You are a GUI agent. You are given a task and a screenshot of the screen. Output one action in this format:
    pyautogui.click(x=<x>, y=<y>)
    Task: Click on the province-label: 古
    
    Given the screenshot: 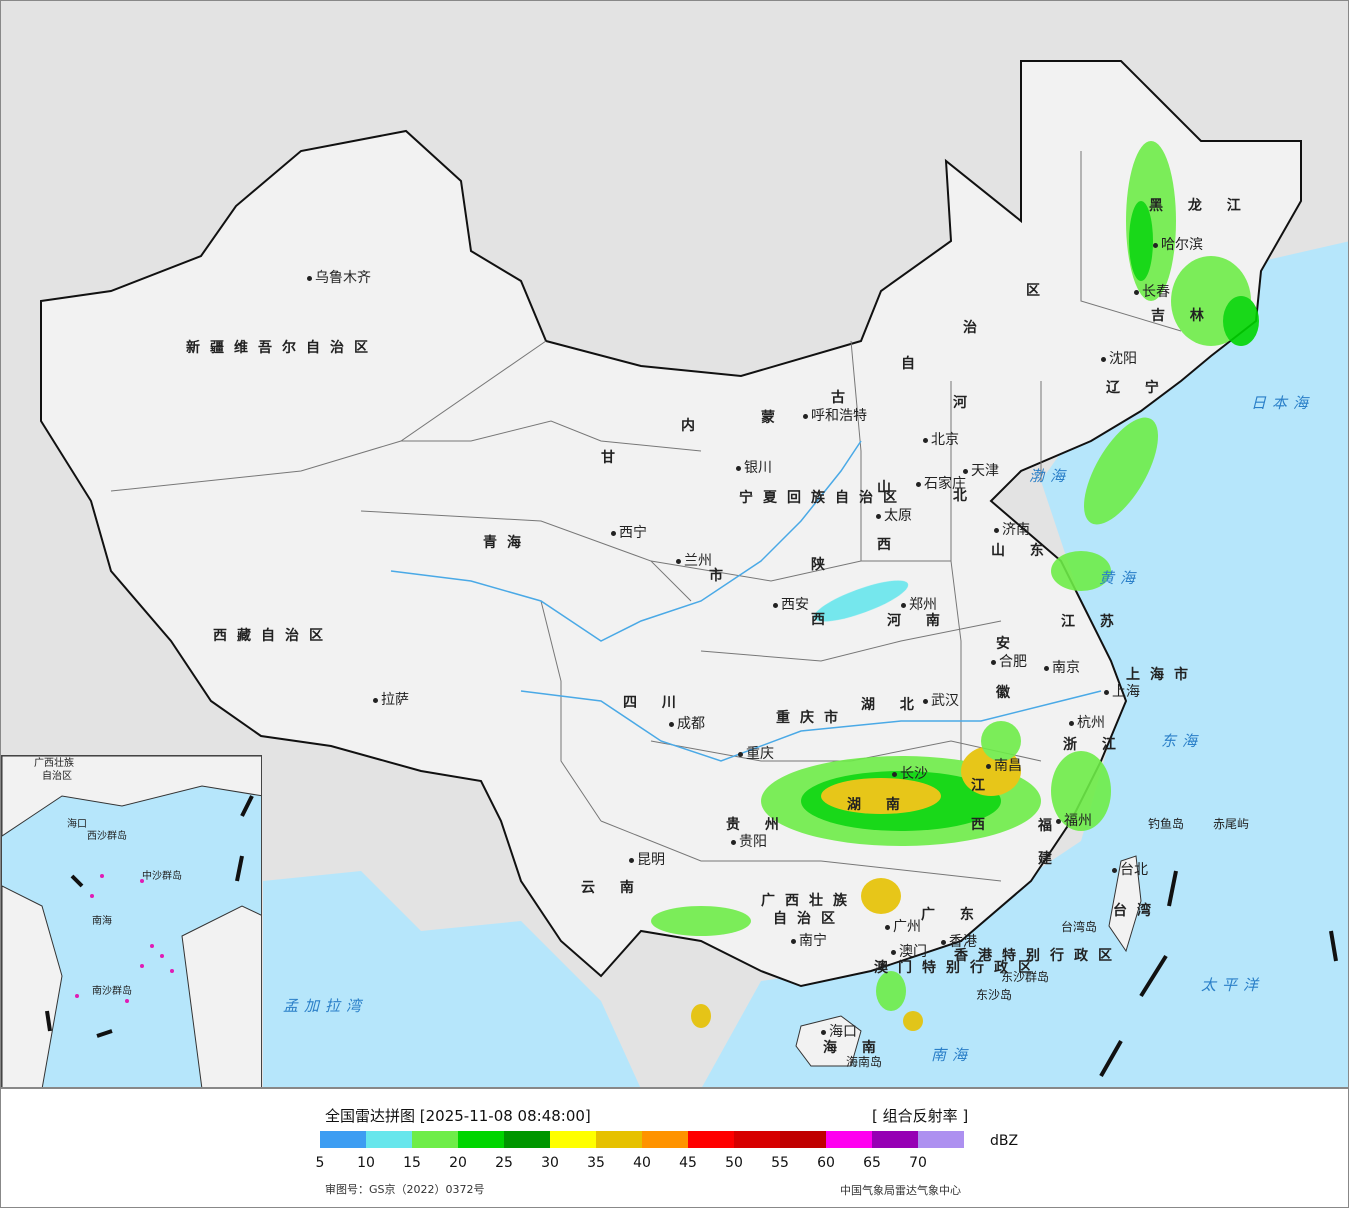 What is the action you would take?
    pyautogui.click(x=843, y=398)
    